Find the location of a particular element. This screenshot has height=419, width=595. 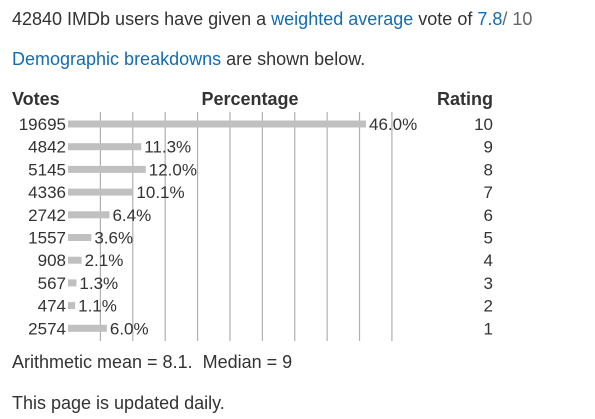

score-suffix: / 10 is located at coordinates (517, 19).